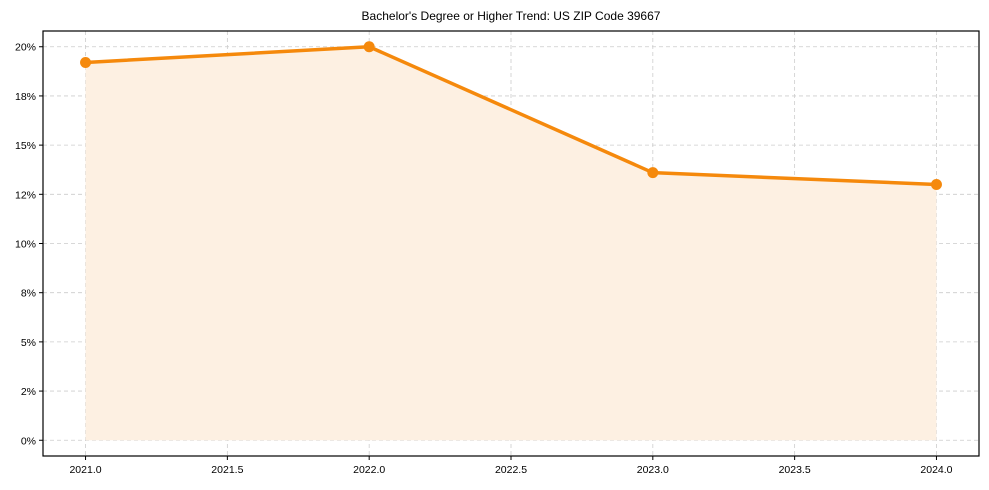 The width and height of the screenshot is (989, 490). I want to click on y-tick-label: 15%, so click(25, 146).